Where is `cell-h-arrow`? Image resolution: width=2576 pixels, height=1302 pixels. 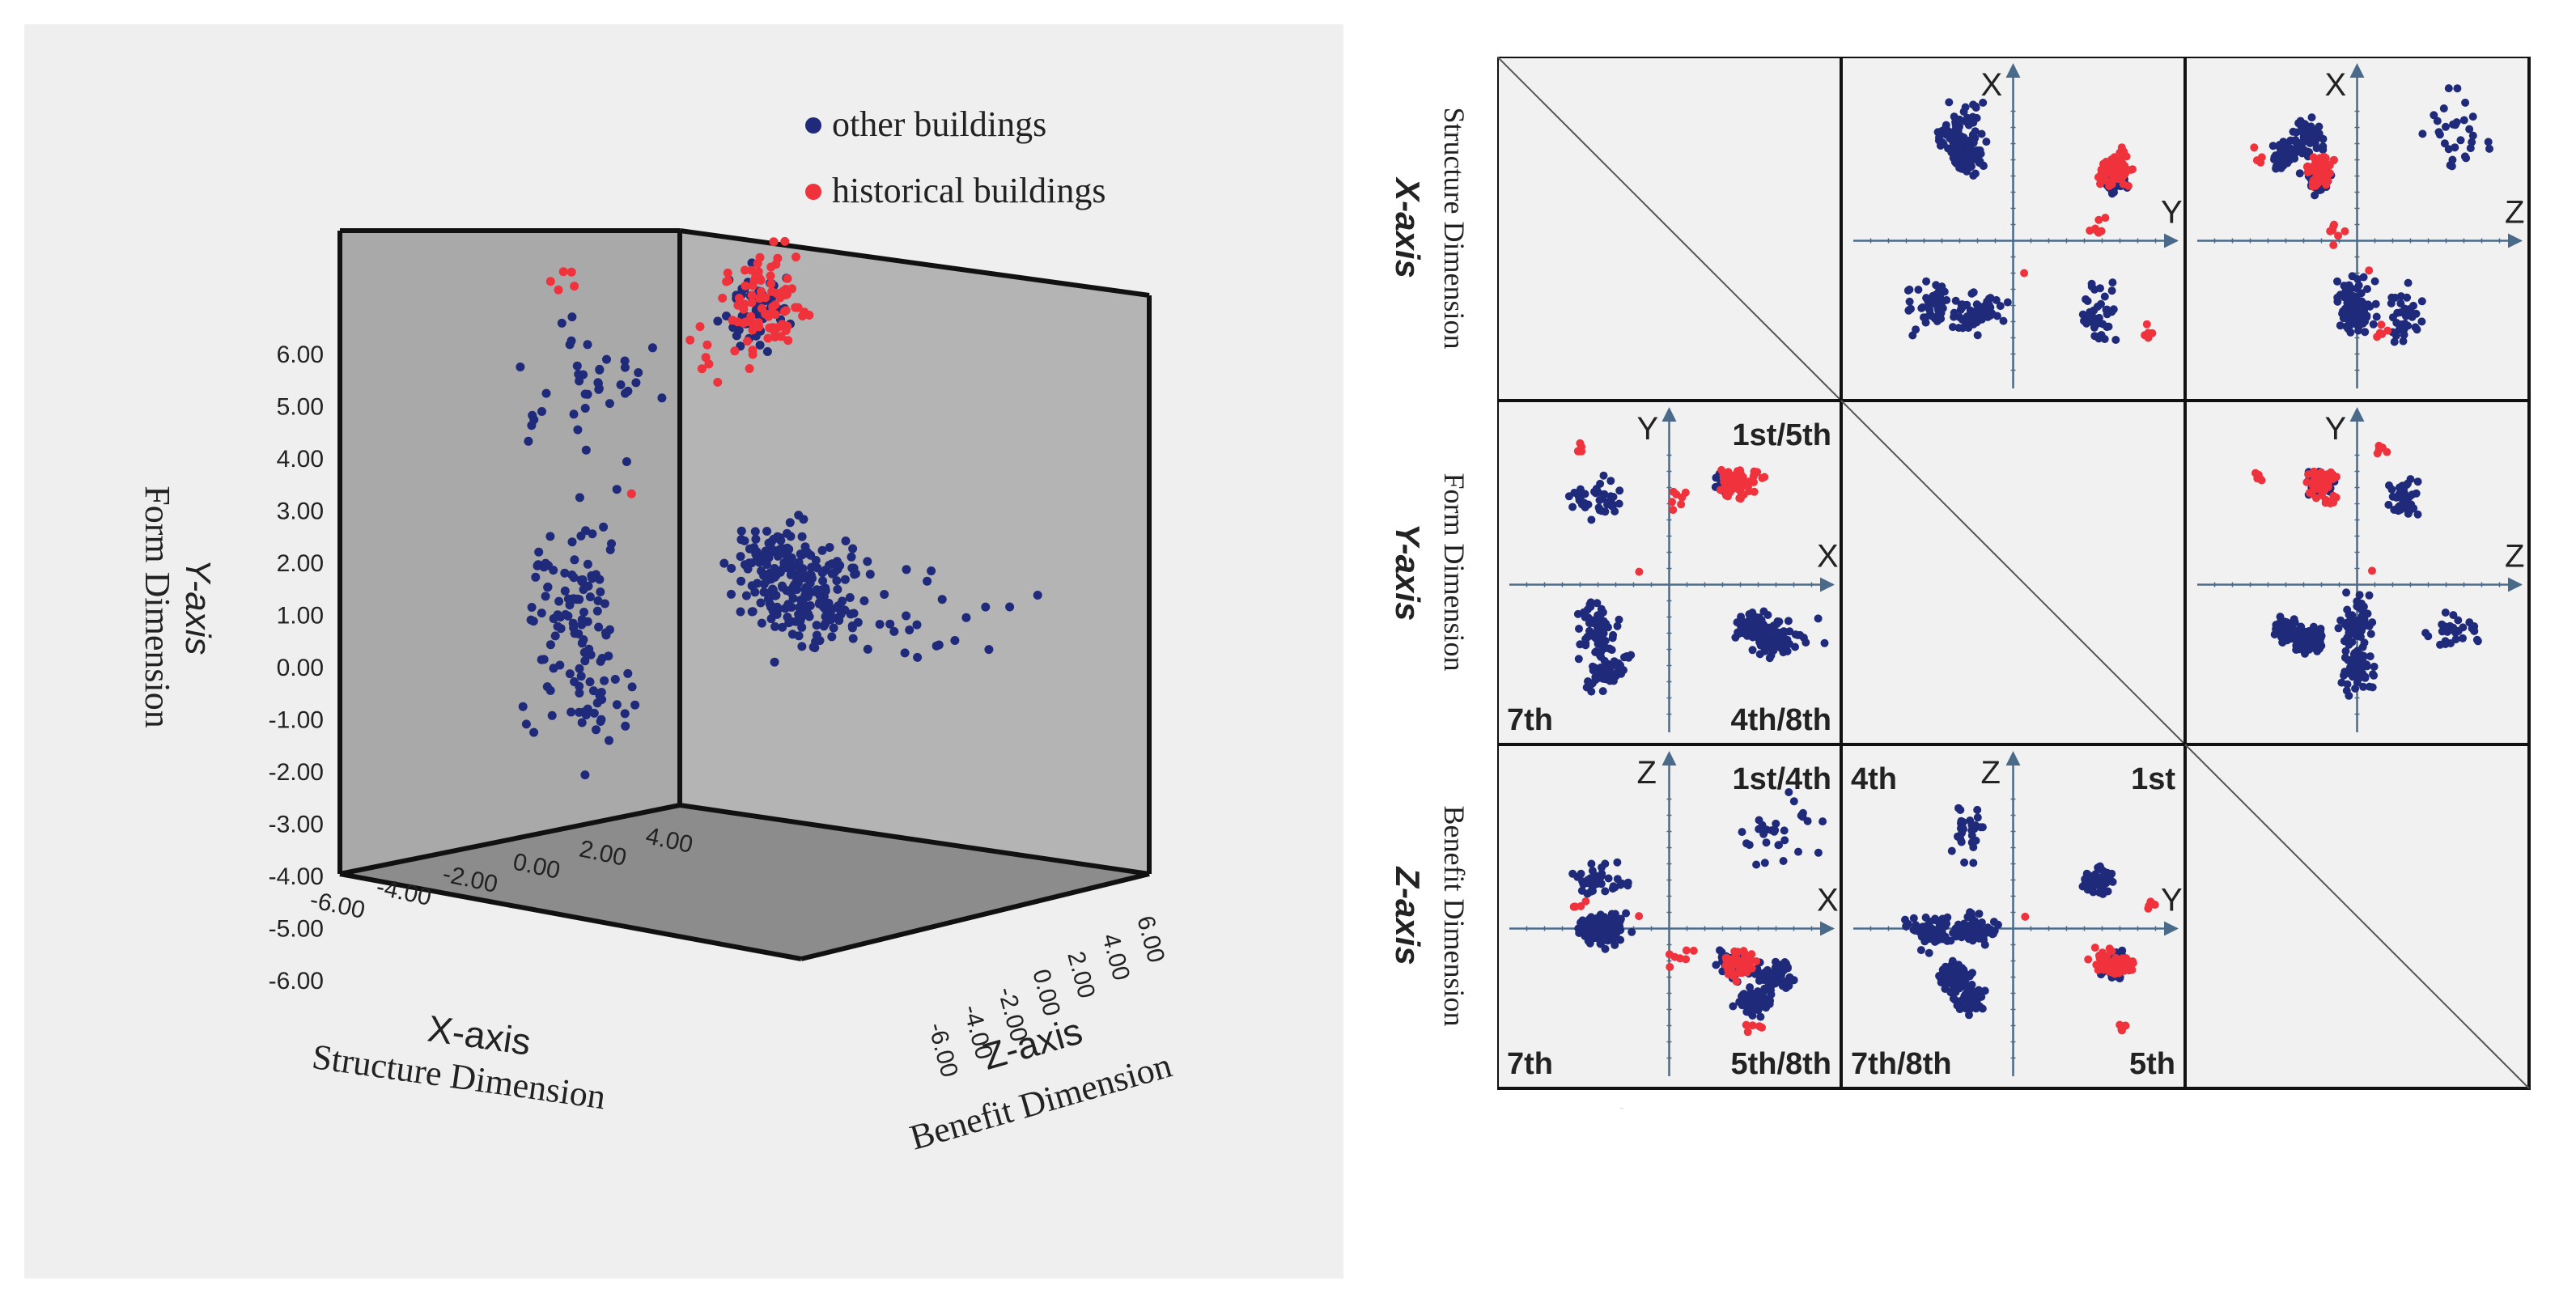
cell-h-arrow is located at coordinates (1827, 929).